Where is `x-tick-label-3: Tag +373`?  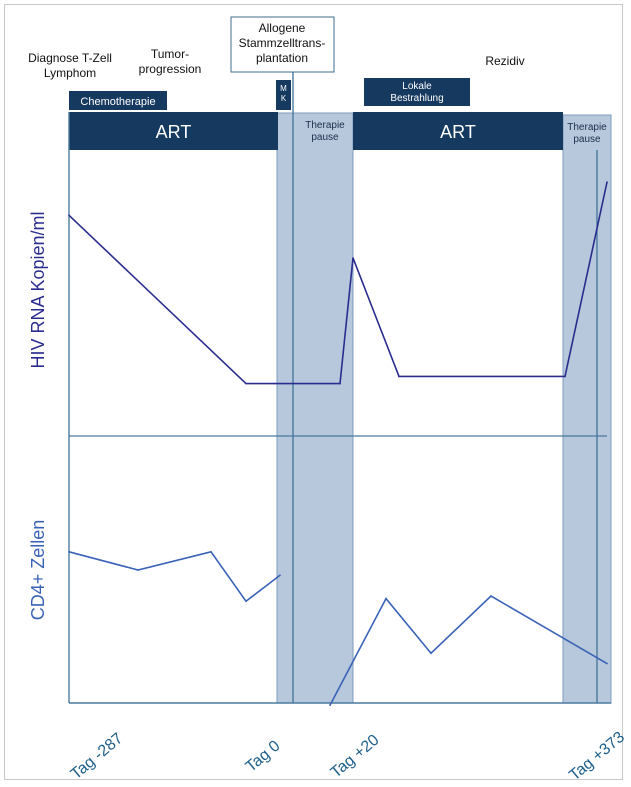
x-tick-label-3: Tag +373 is located at coordinates (597, 757).